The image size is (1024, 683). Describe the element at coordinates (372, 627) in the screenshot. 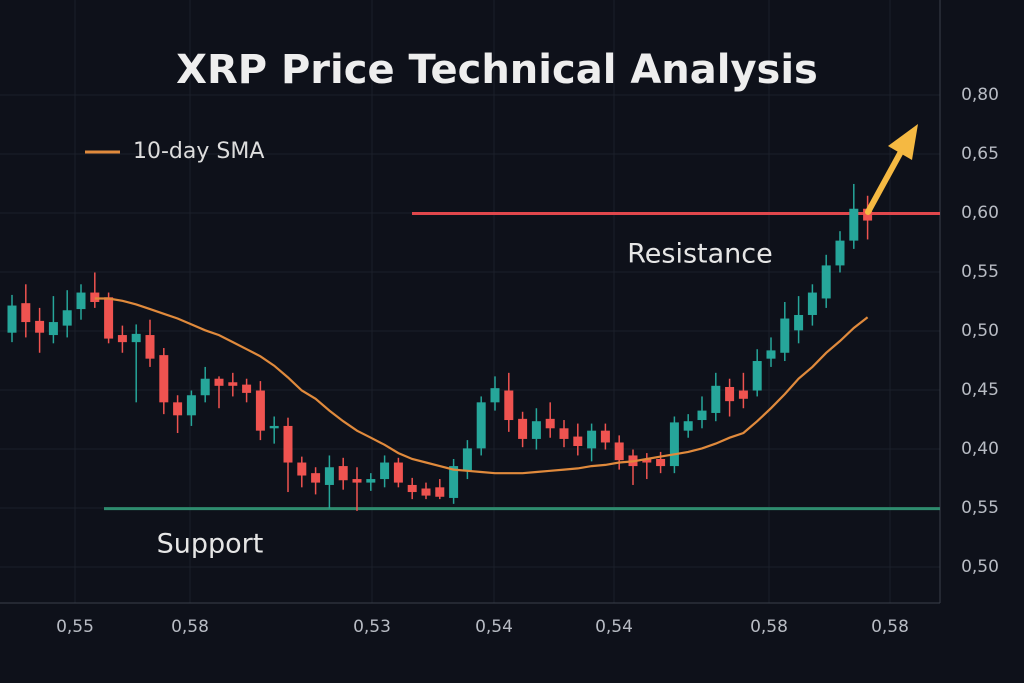

I see `x-tick-label: 0,53` at that location.